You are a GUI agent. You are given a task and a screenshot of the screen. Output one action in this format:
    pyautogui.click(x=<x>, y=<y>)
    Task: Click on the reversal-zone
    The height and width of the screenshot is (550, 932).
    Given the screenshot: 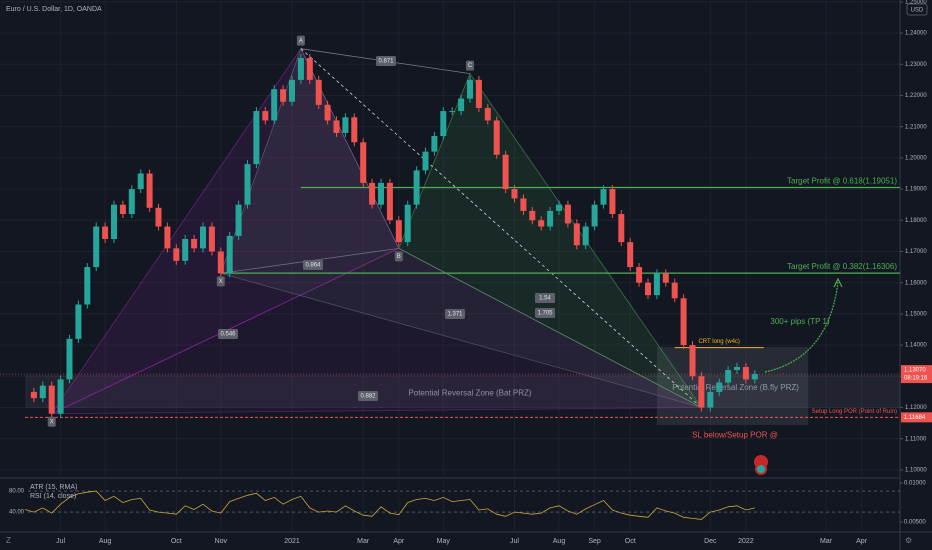 What is the action you would take?
    pyautogui.click(x=462, y=392)
    